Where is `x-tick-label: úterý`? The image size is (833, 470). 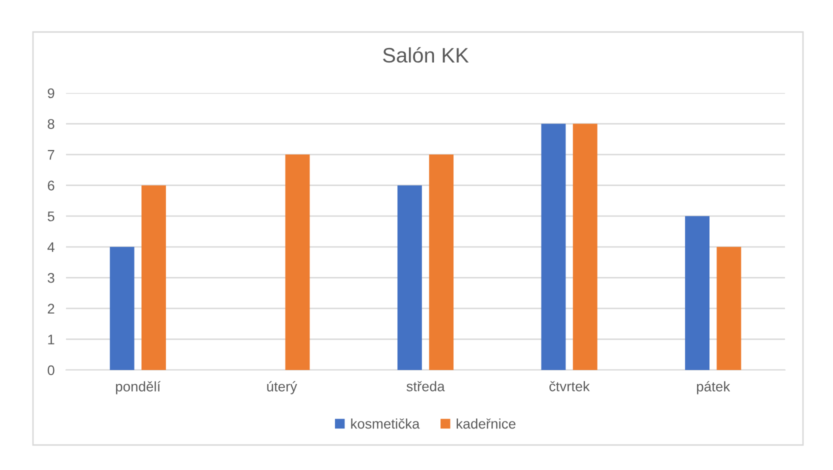 x-tick-label: úterý is located at coordinates (282, 387).